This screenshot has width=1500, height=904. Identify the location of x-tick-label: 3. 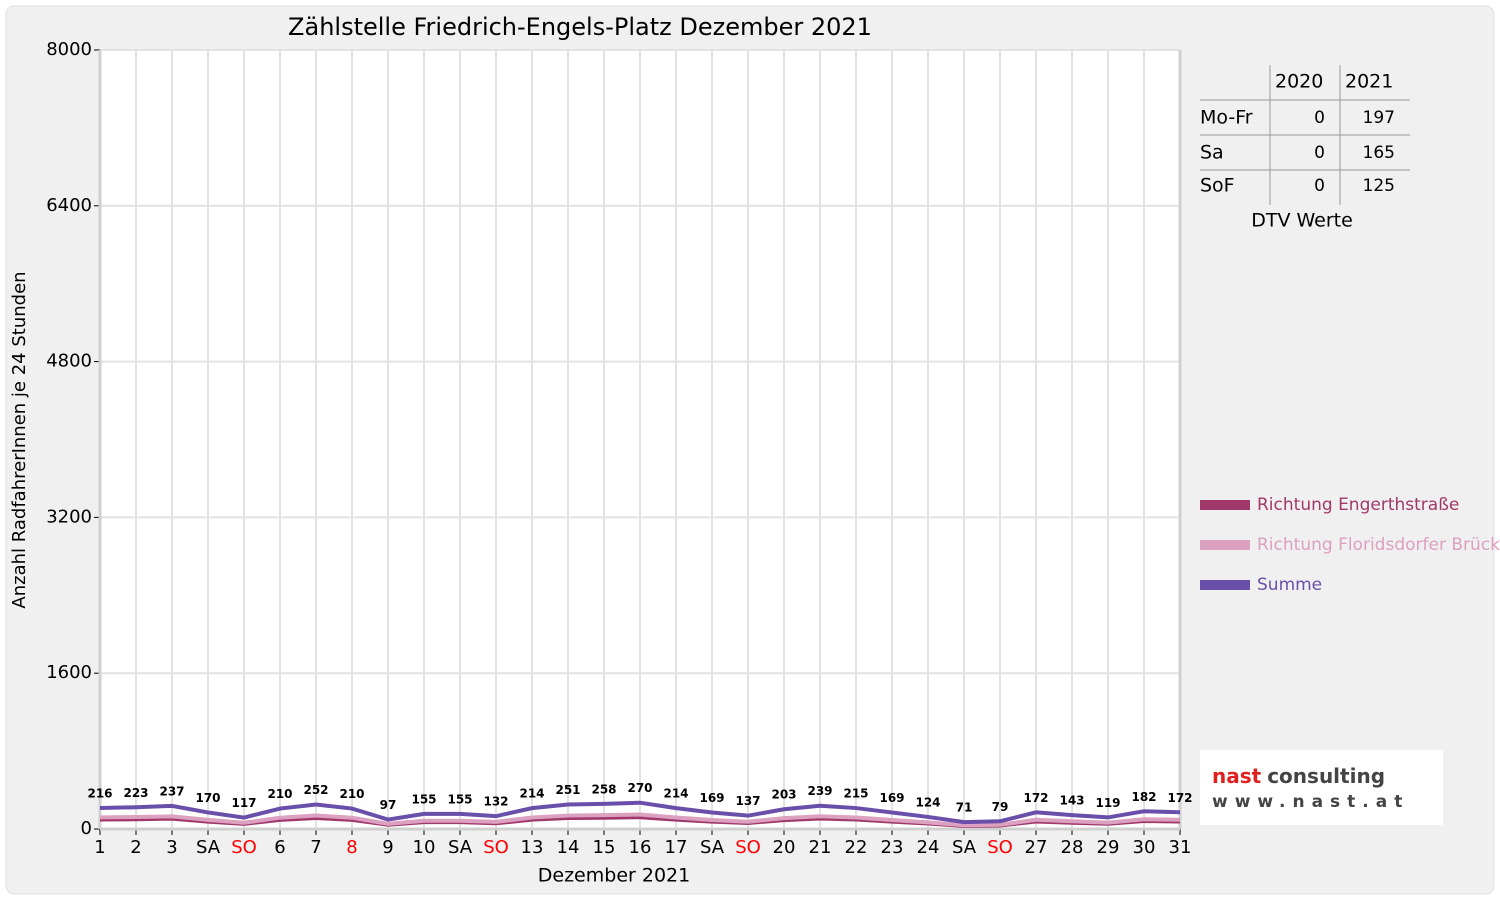
(171, 847).